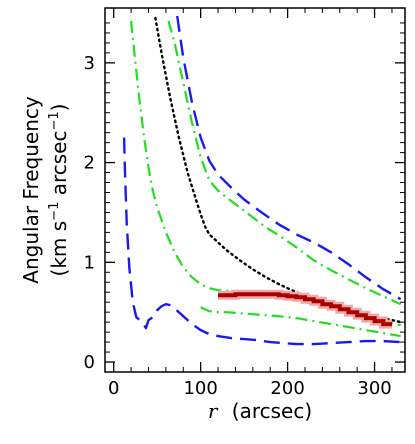 Image resolution: width=415 pixels, height=444 pixels. I want to click on x-tick-label: 100, so click(200, 388).